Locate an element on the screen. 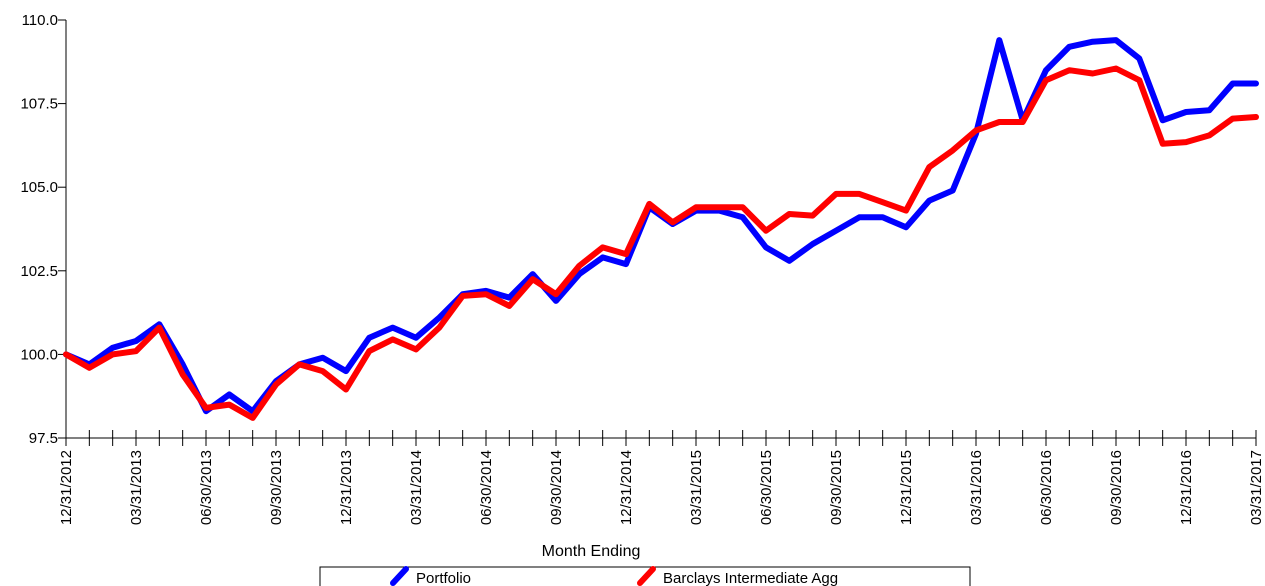  x-tick-label: 06/30/2015 is located at coordinates (766, 487).